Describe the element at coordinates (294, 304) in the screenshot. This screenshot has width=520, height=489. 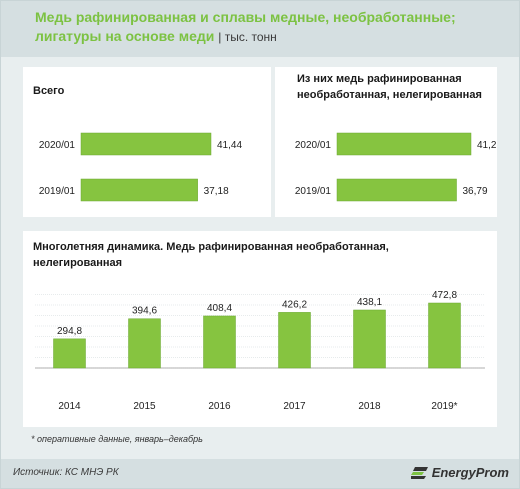
I see `data-label: 426,2` at that location.